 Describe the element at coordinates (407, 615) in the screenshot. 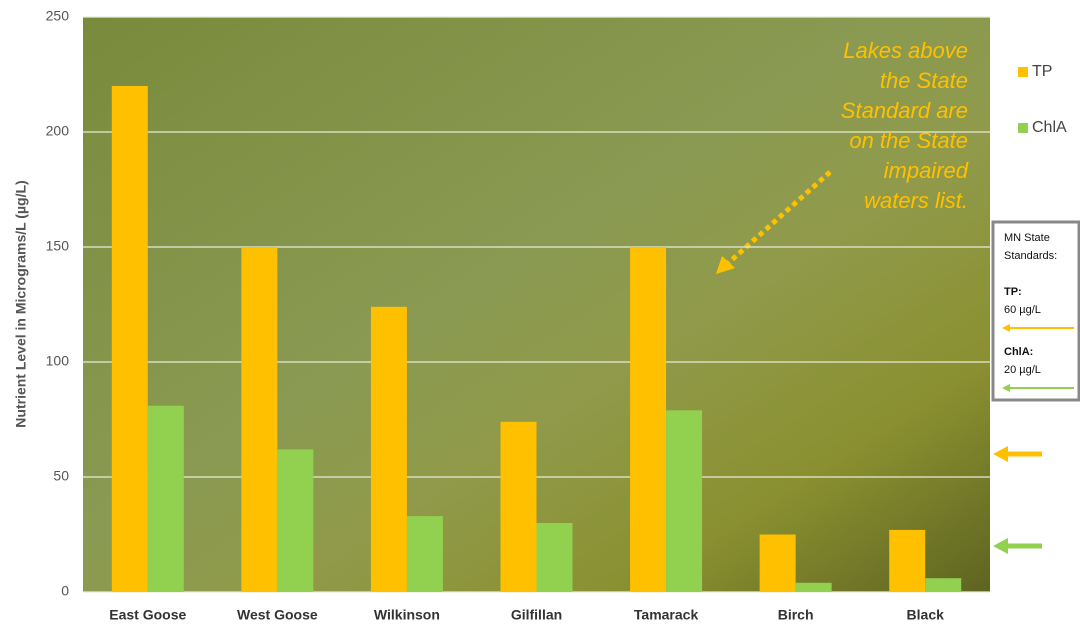

I see `x-tick-label: Wilkinson` at that location.